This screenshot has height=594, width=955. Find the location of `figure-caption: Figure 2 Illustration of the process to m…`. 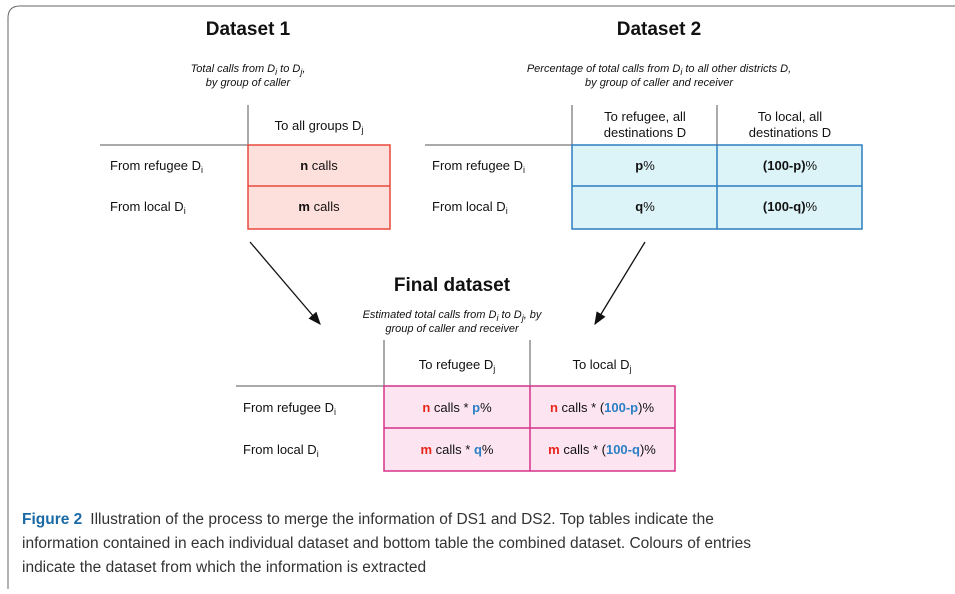

figure-caption: Figure 2 Illustration of the process to m… is located at coordinates (368, 519).